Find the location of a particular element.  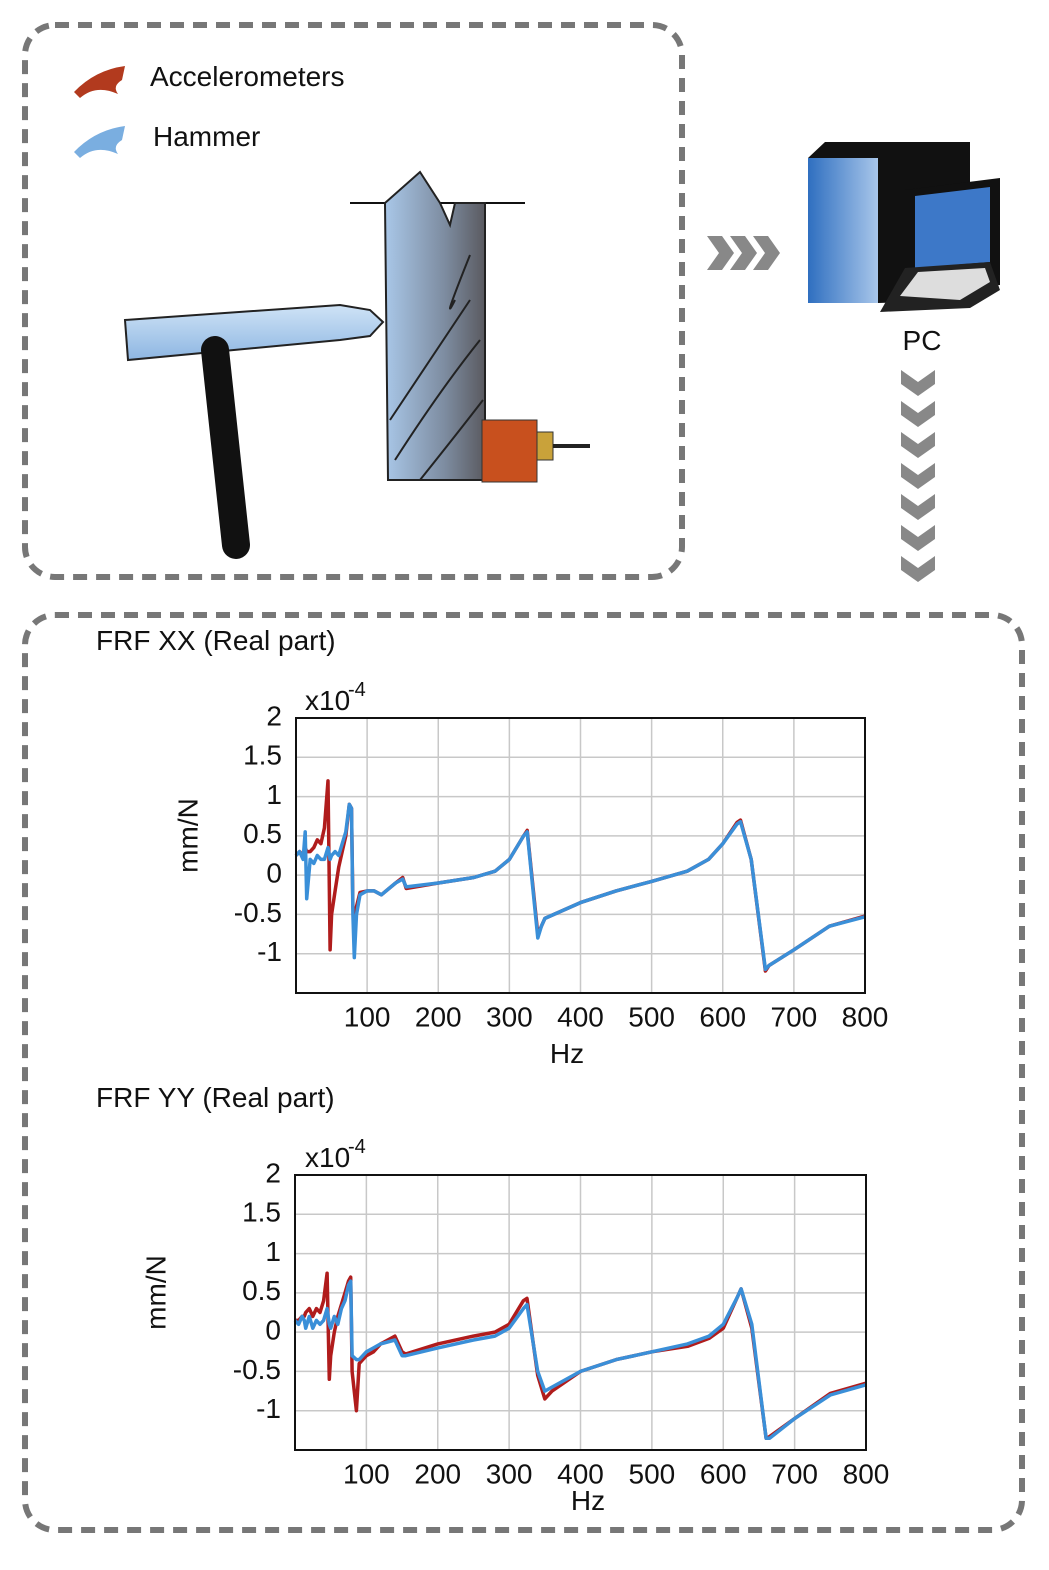

screen is located at coordinates (952, 227).